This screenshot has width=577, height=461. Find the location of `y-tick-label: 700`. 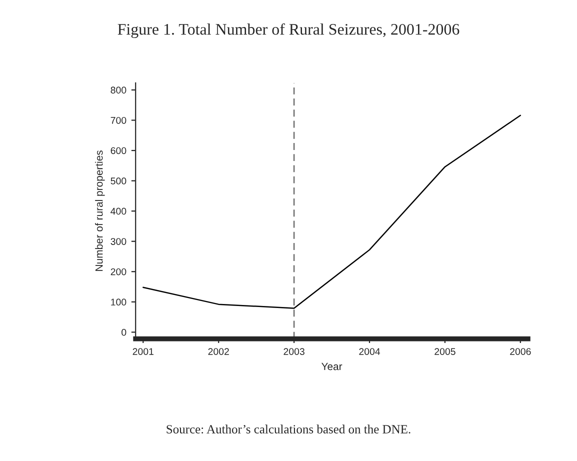

y-tick-label: 700 is located at coordinates (118, 120).